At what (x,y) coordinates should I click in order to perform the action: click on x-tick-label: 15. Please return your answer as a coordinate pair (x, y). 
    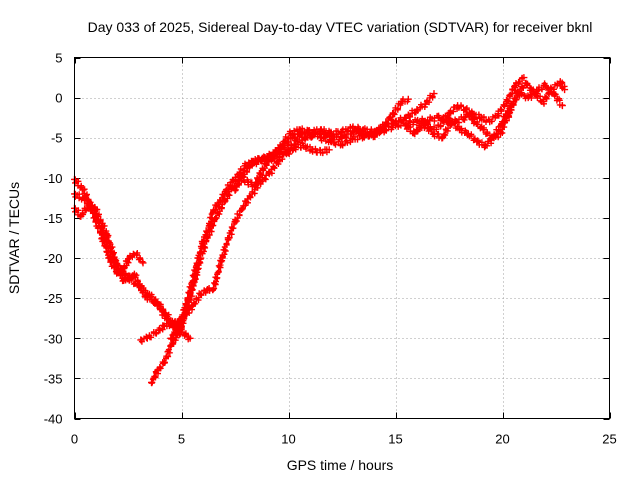
    Looking at the image, I should click on (395, 439).